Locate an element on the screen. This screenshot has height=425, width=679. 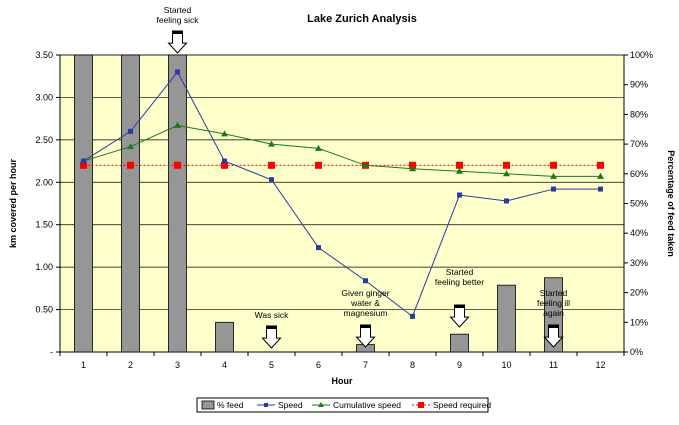
x-tick-label: 10 is located at coordinates (506, 365).